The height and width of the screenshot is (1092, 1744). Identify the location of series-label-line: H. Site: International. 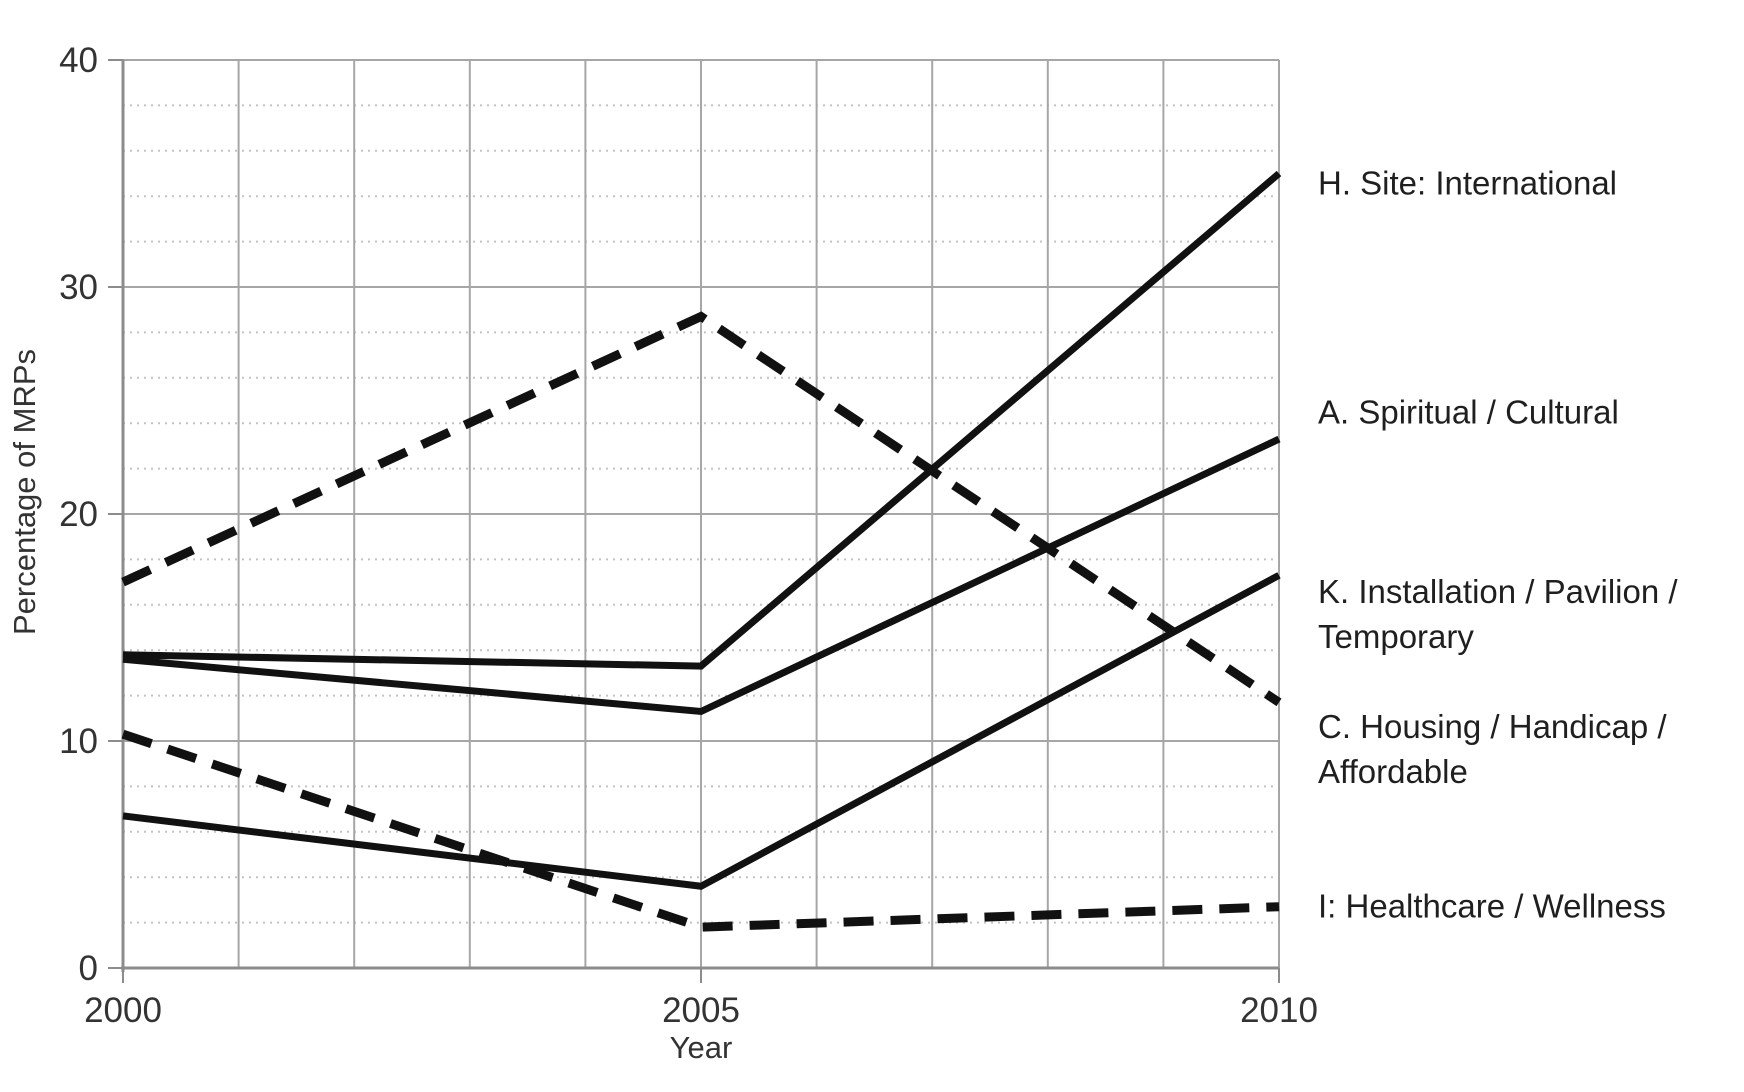
(1467, 183).